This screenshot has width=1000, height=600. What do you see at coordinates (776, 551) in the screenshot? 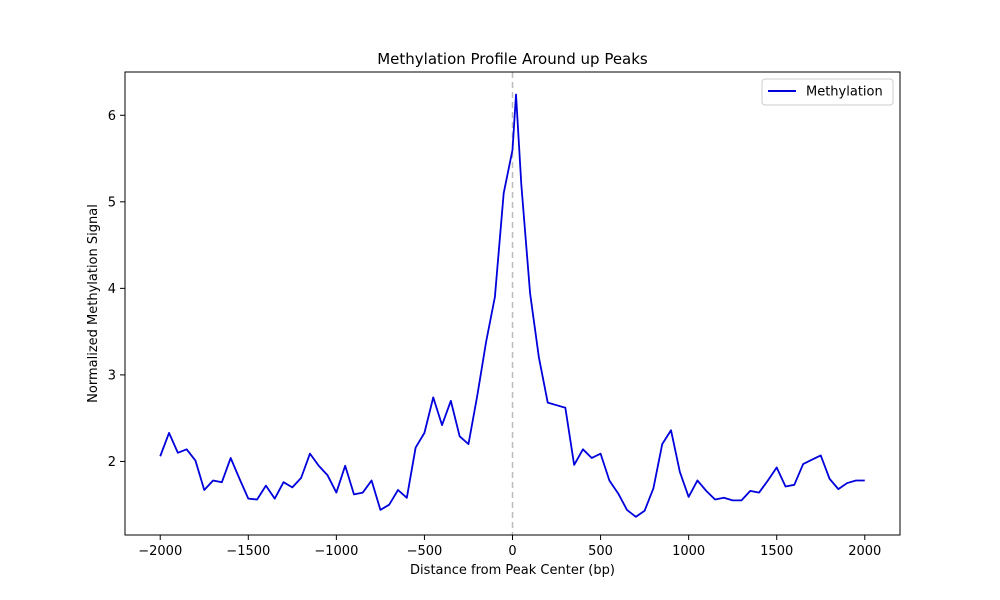
I see `x-tick-label: 1500` at bounding box center [776, 551].